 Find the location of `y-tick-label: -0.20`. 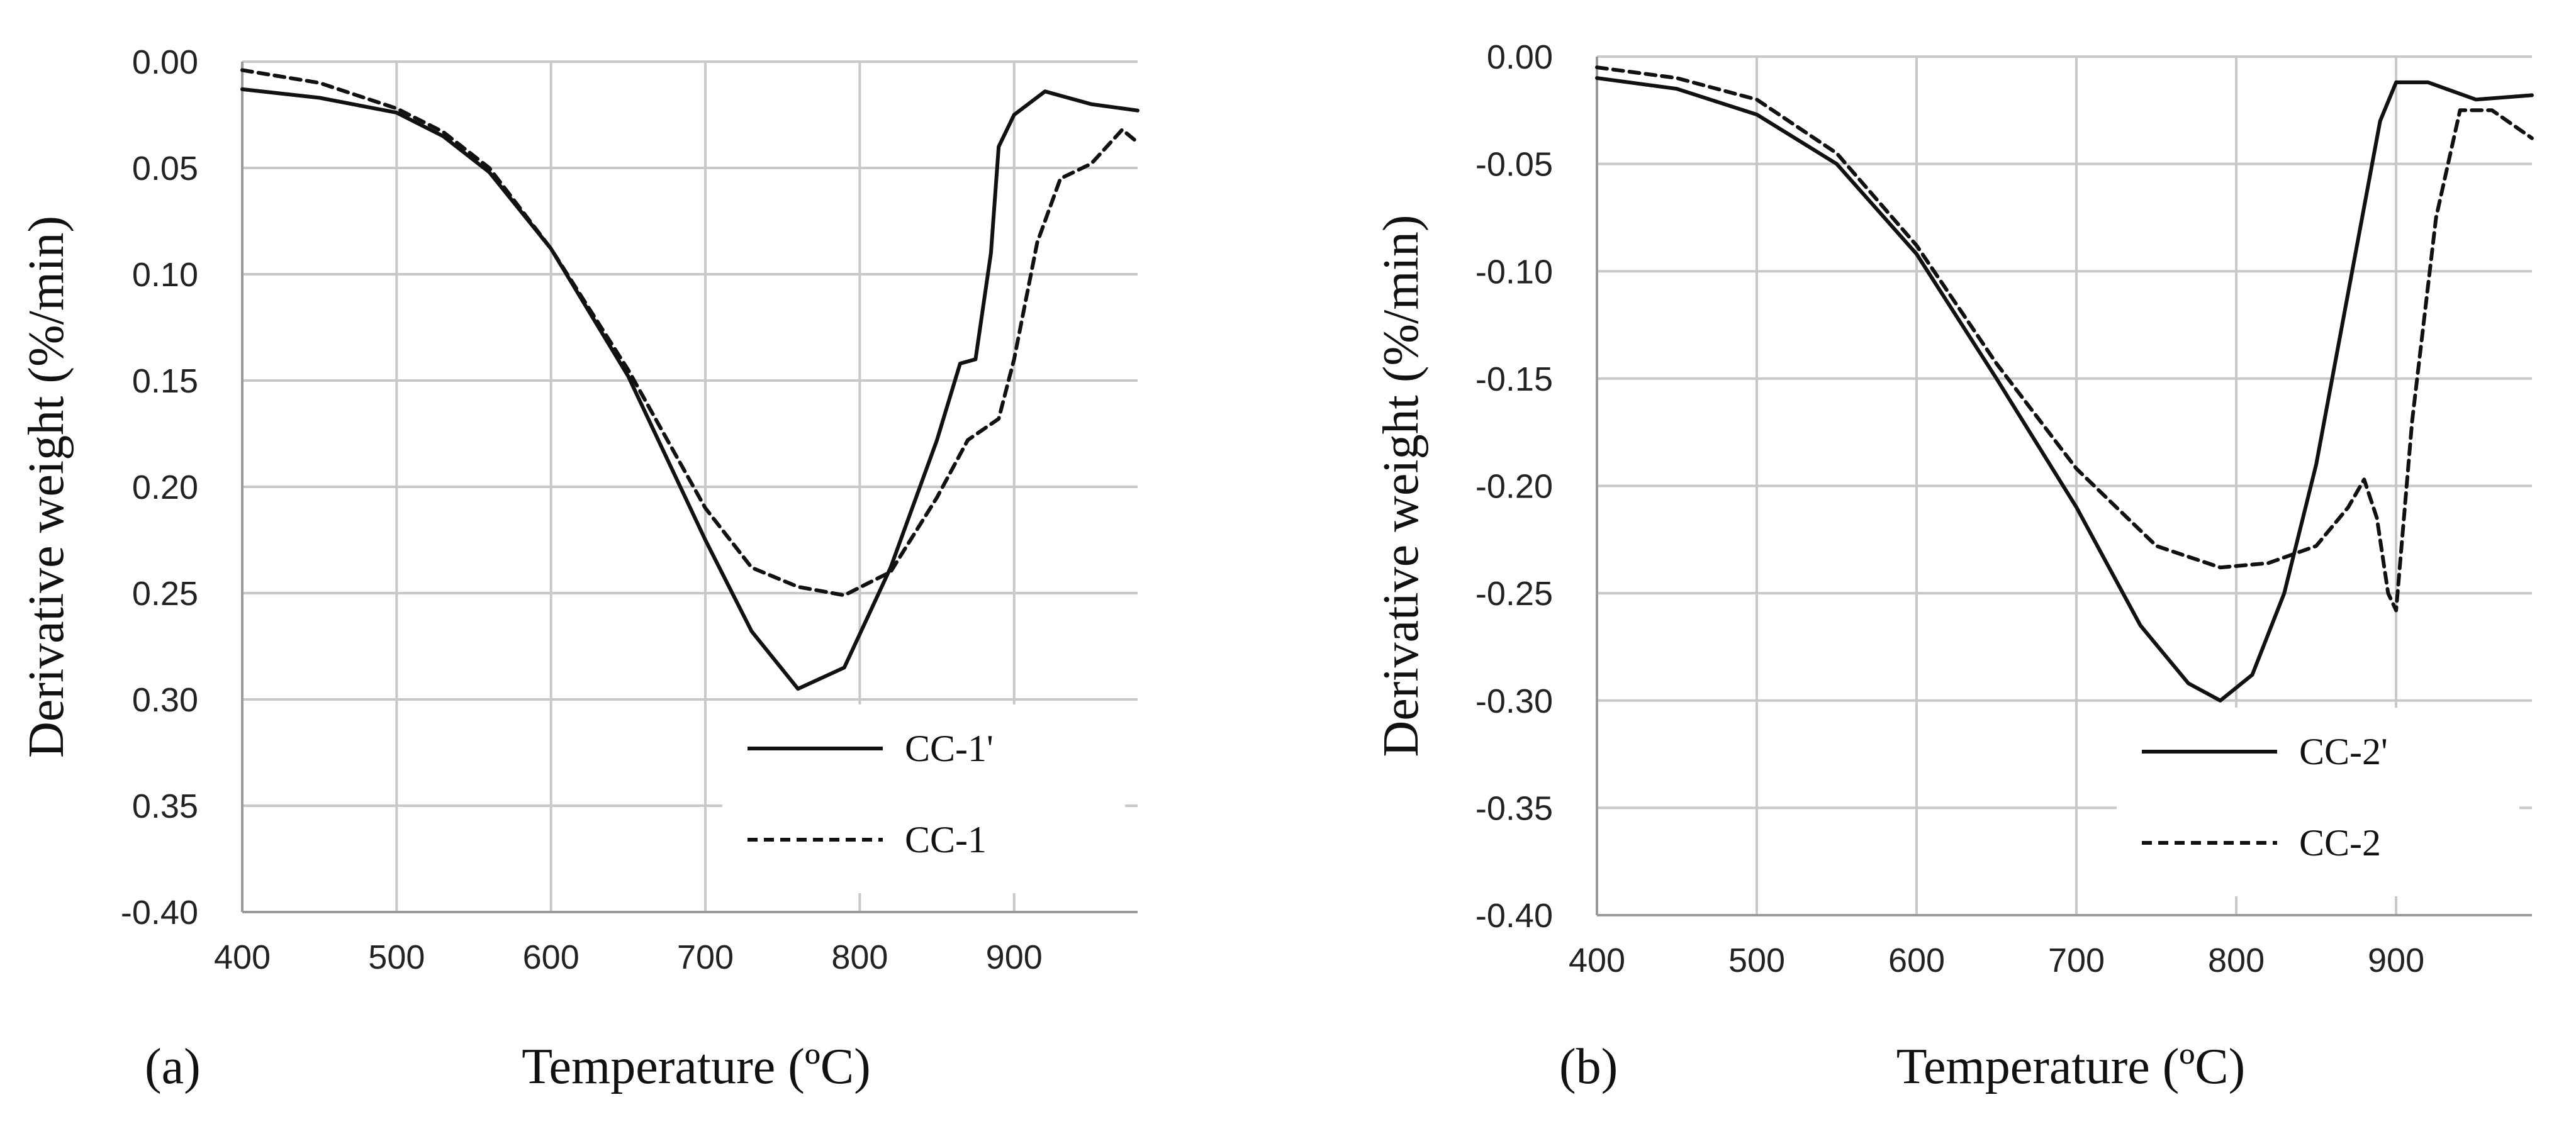

y-tick-label: -0.20 is located at coordinates (1514, 487).